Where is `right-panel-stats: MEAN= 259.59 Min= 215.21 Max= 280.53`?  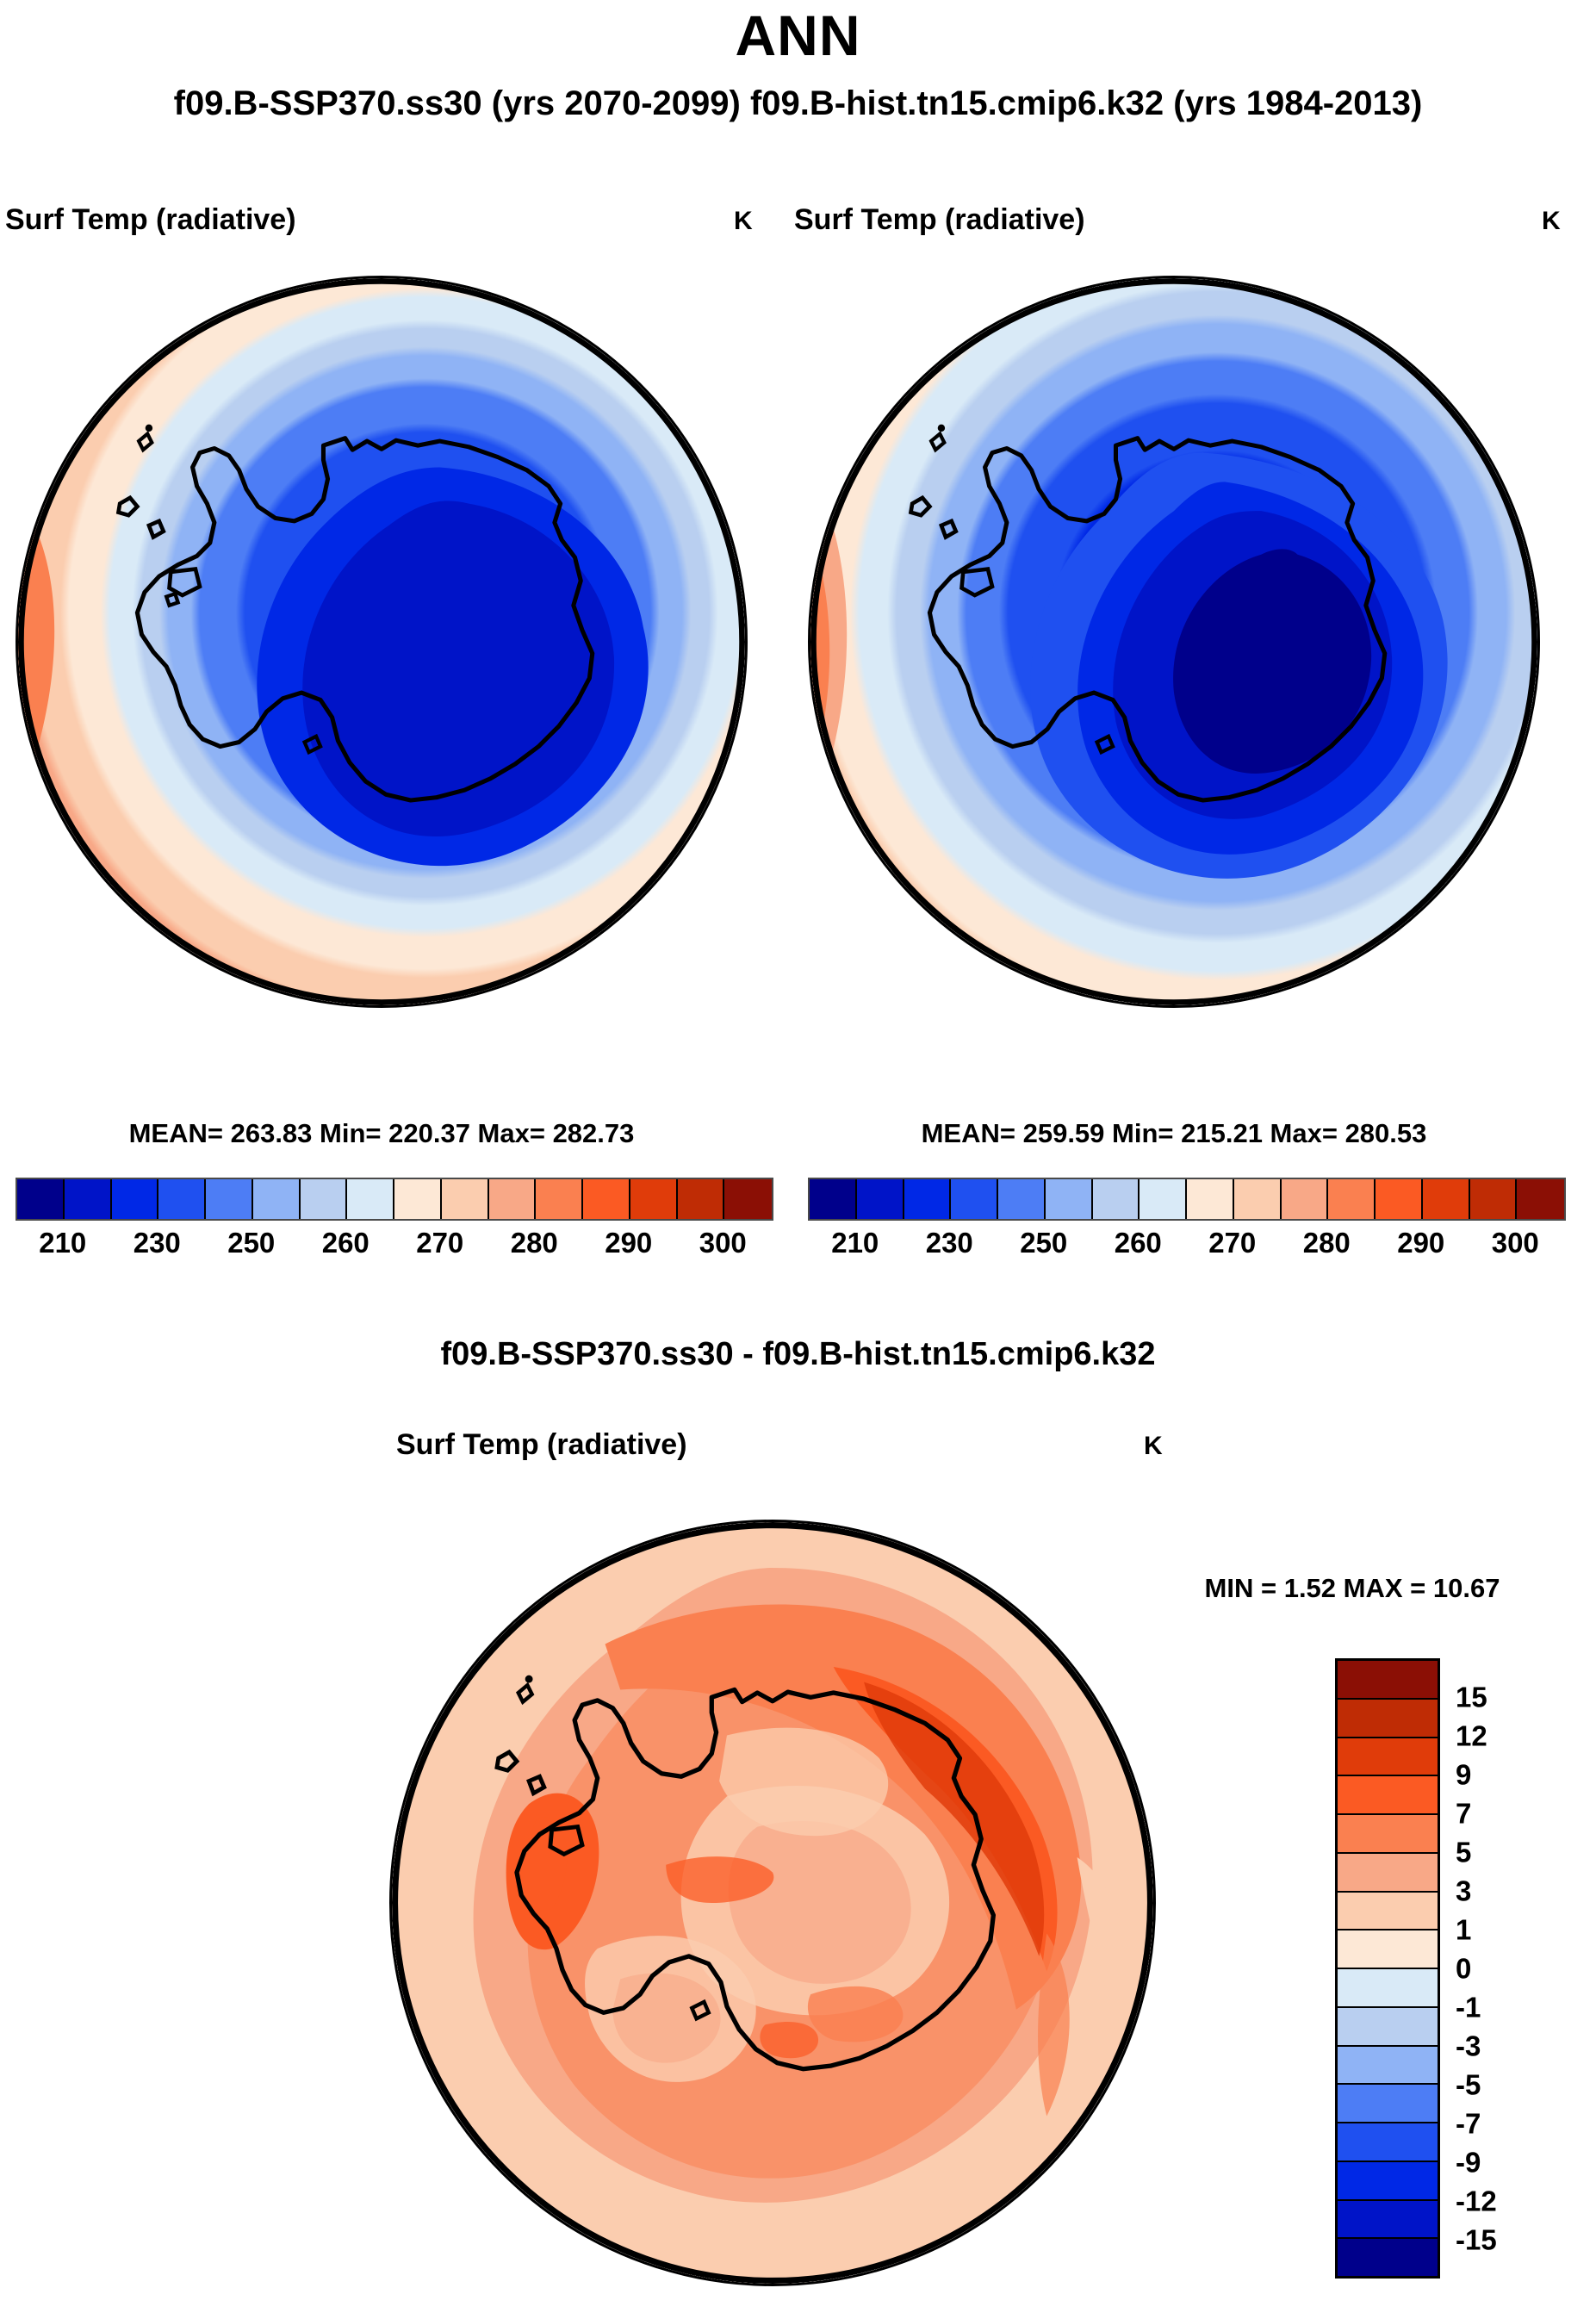 right-panel-stats: MEAN= 259.59 Min= 215.21 Max= 280.53 is located at coordinates (1174, 1133).